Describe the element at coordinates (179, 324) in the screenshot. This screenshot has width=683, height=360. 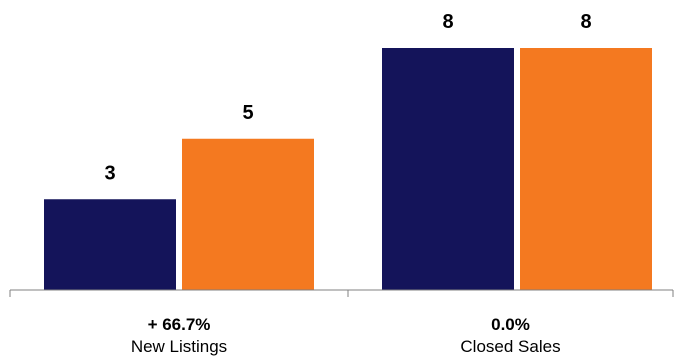
I see `change-label-0: + 66.7%` at that location.